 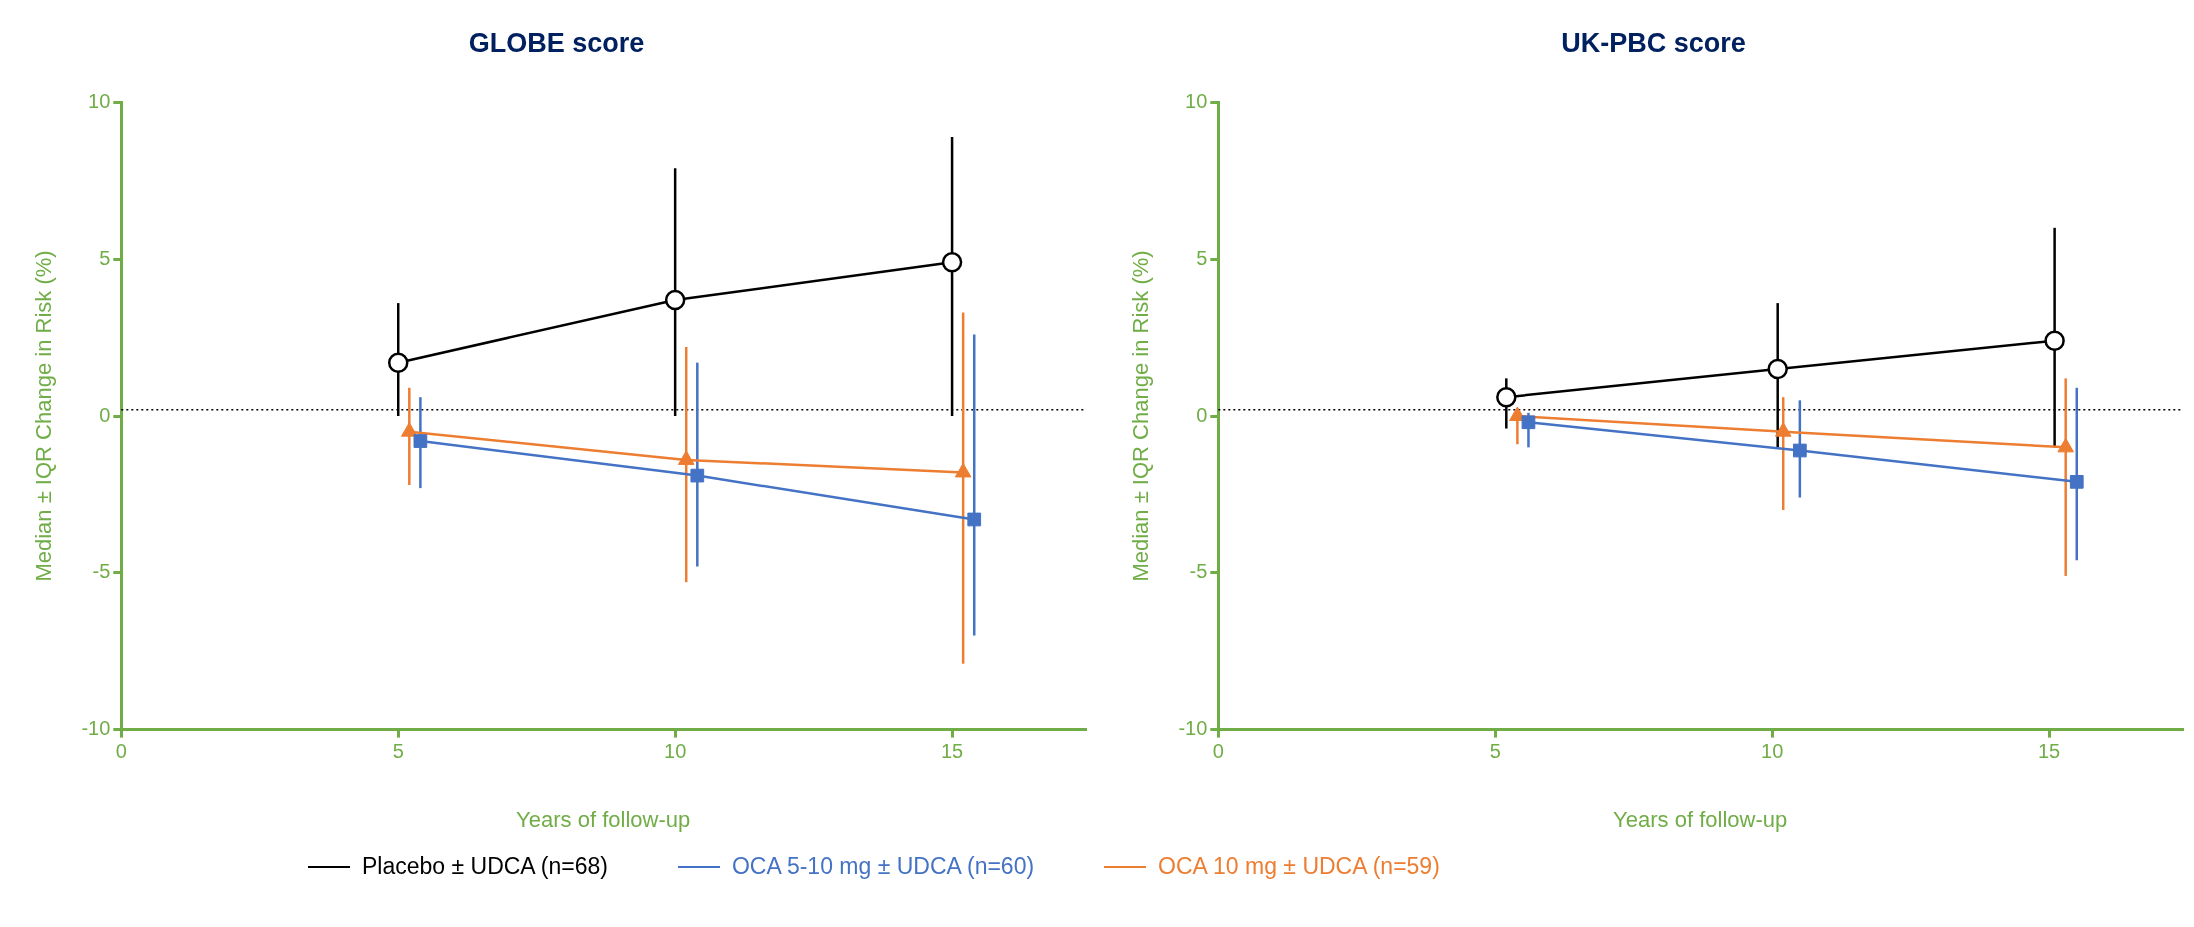 I want to click on legend-label: OCA 10 mg ± UDCA (n=59), so click(x=1299, y=866).